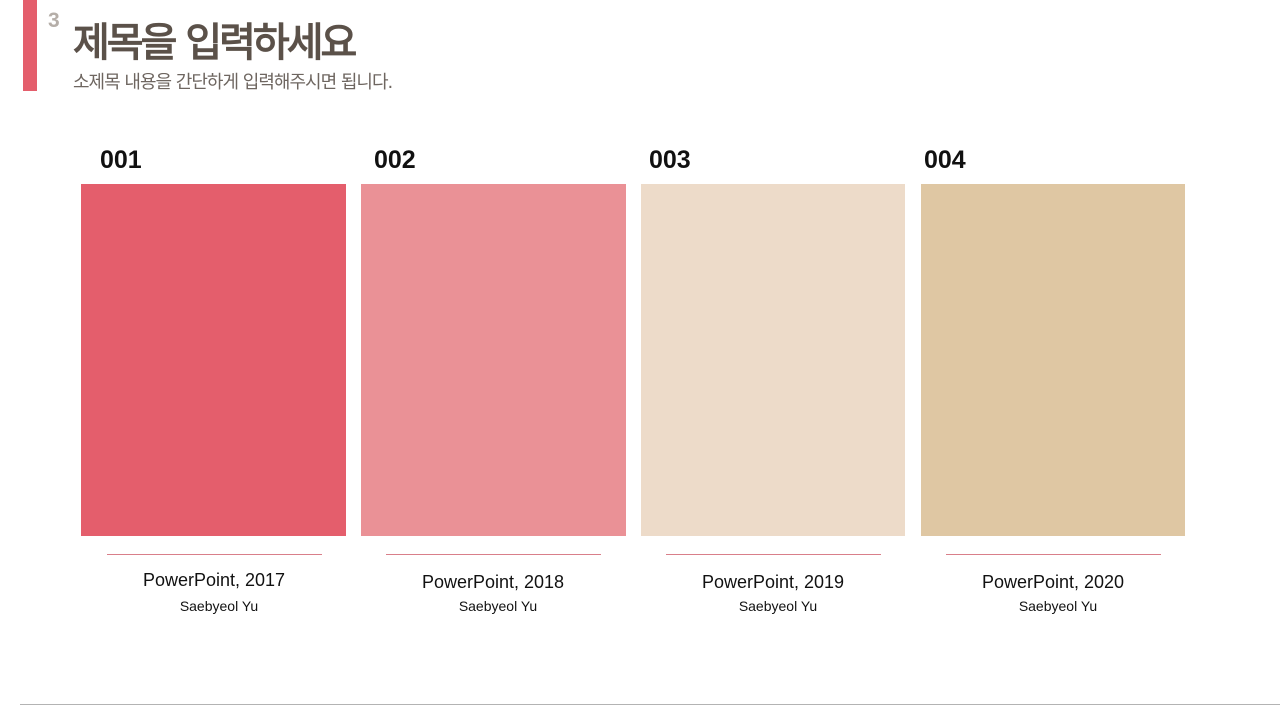  Describe the element at coordinates (1053, 554) in the screenshot. I see `card-4-divider` at that location.